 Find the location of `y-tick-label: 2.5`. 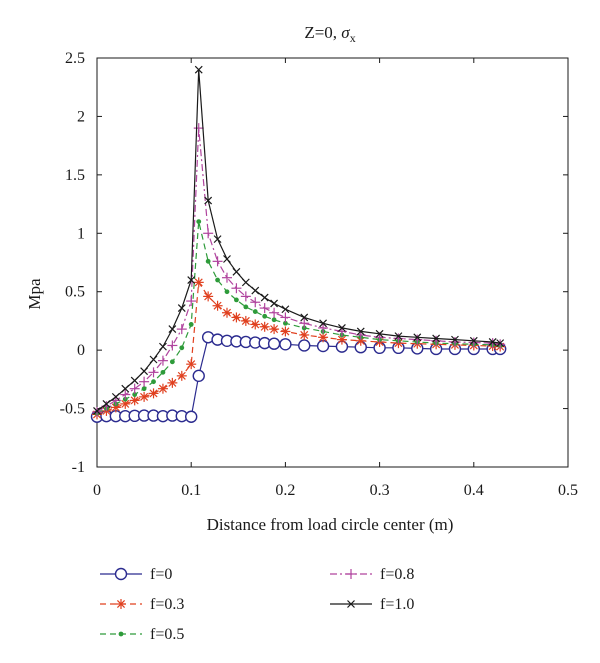

y-tick-label: 2.5 is located at coordinates (75, 58).